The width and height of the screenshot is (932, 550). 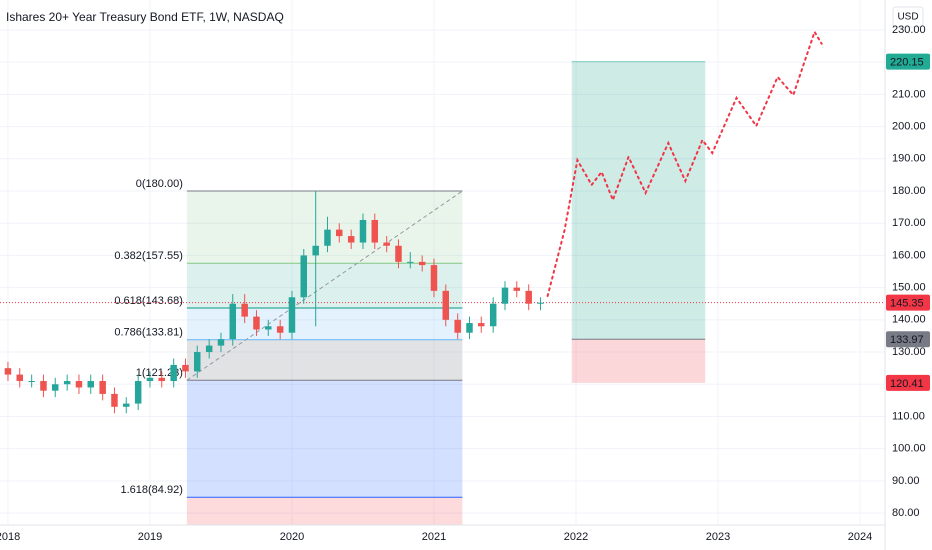 I want to click on fib-label: 0.618(143.68), so click(x=148, y=301).